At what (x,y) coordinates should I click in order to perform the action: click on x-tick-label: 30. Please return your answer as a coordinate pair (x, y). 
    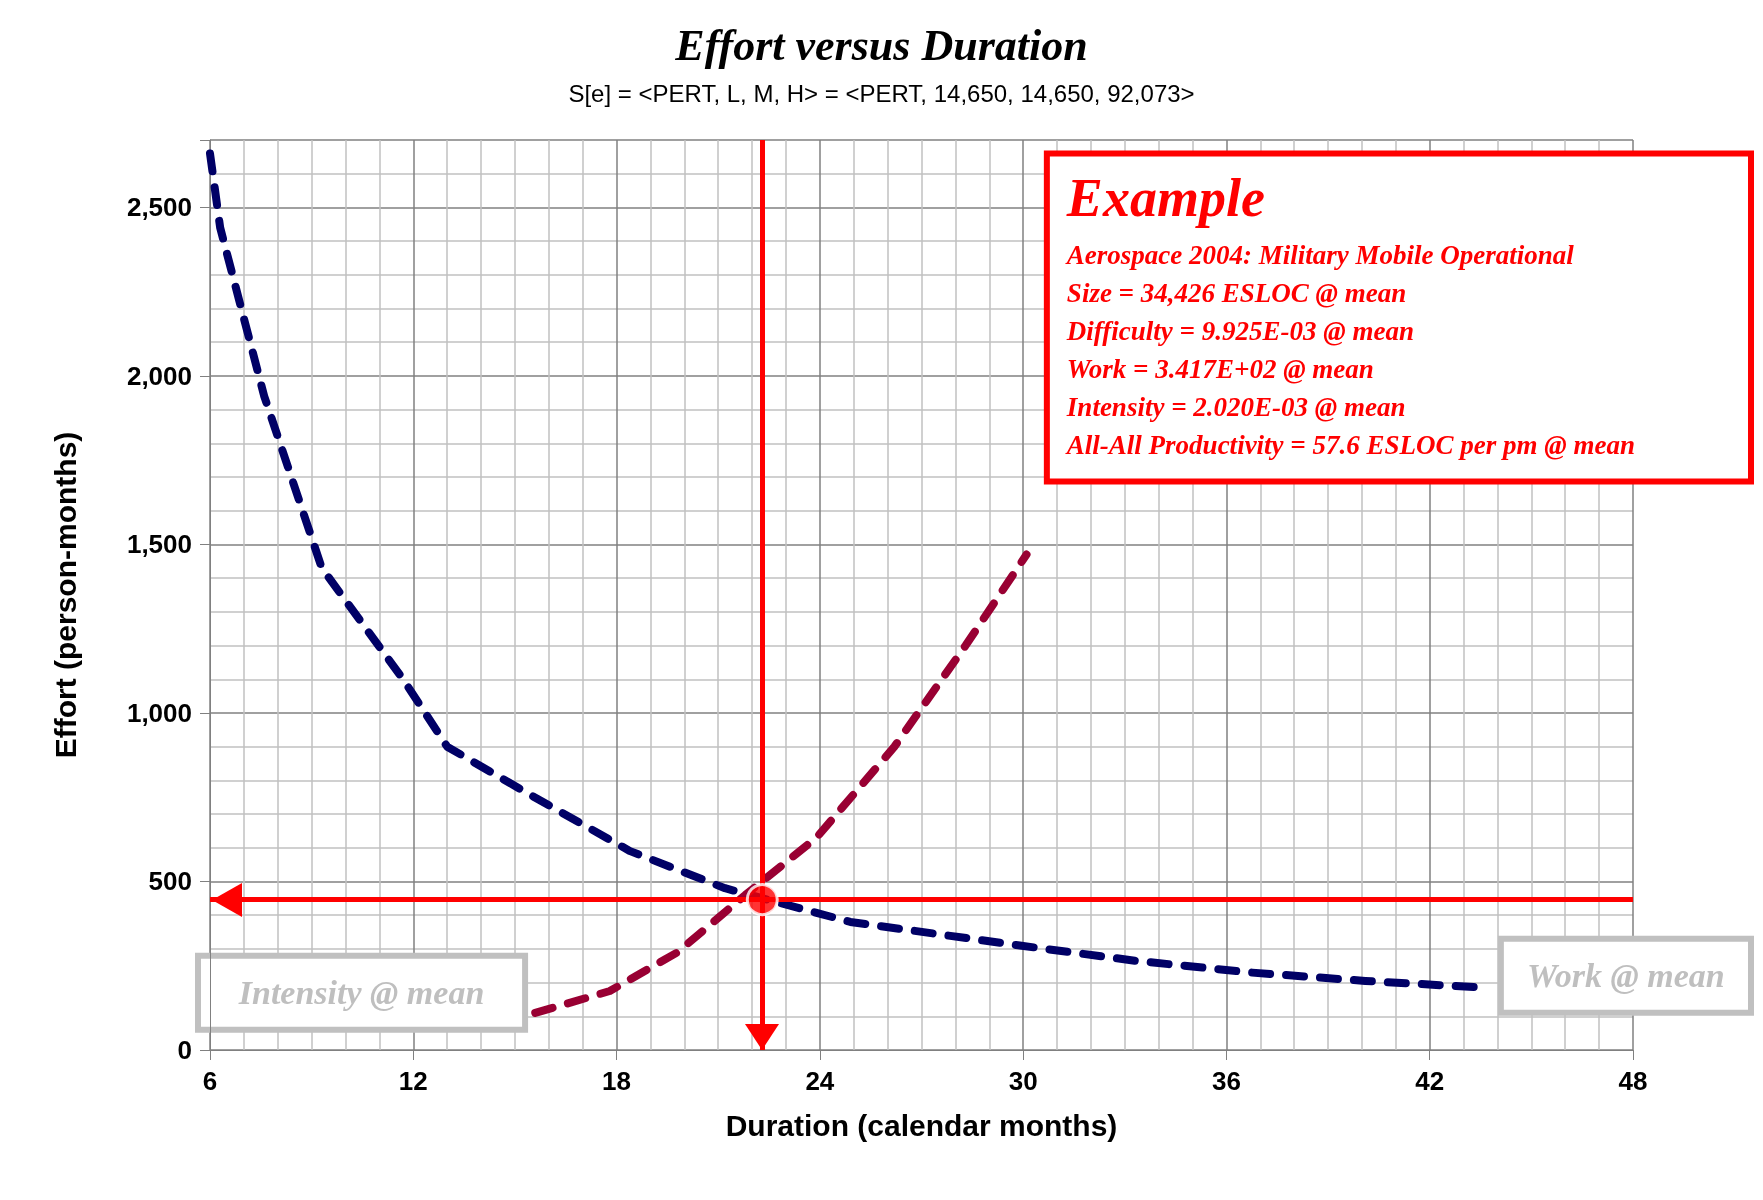
    Looking at the image, I should click on (1023, 1081).